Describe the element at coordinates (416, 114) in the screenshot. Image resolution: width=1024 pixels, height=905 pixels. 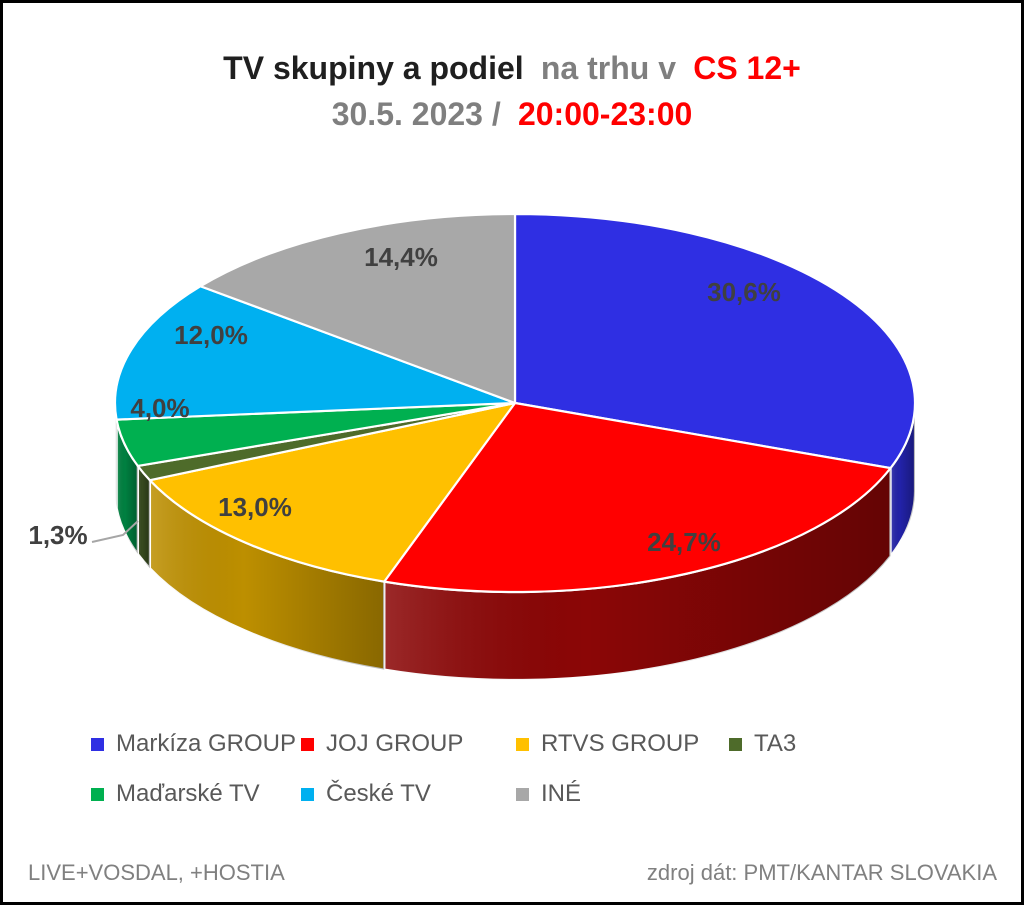
I see `title-text-date: 30.5. 2023 /` at that location.